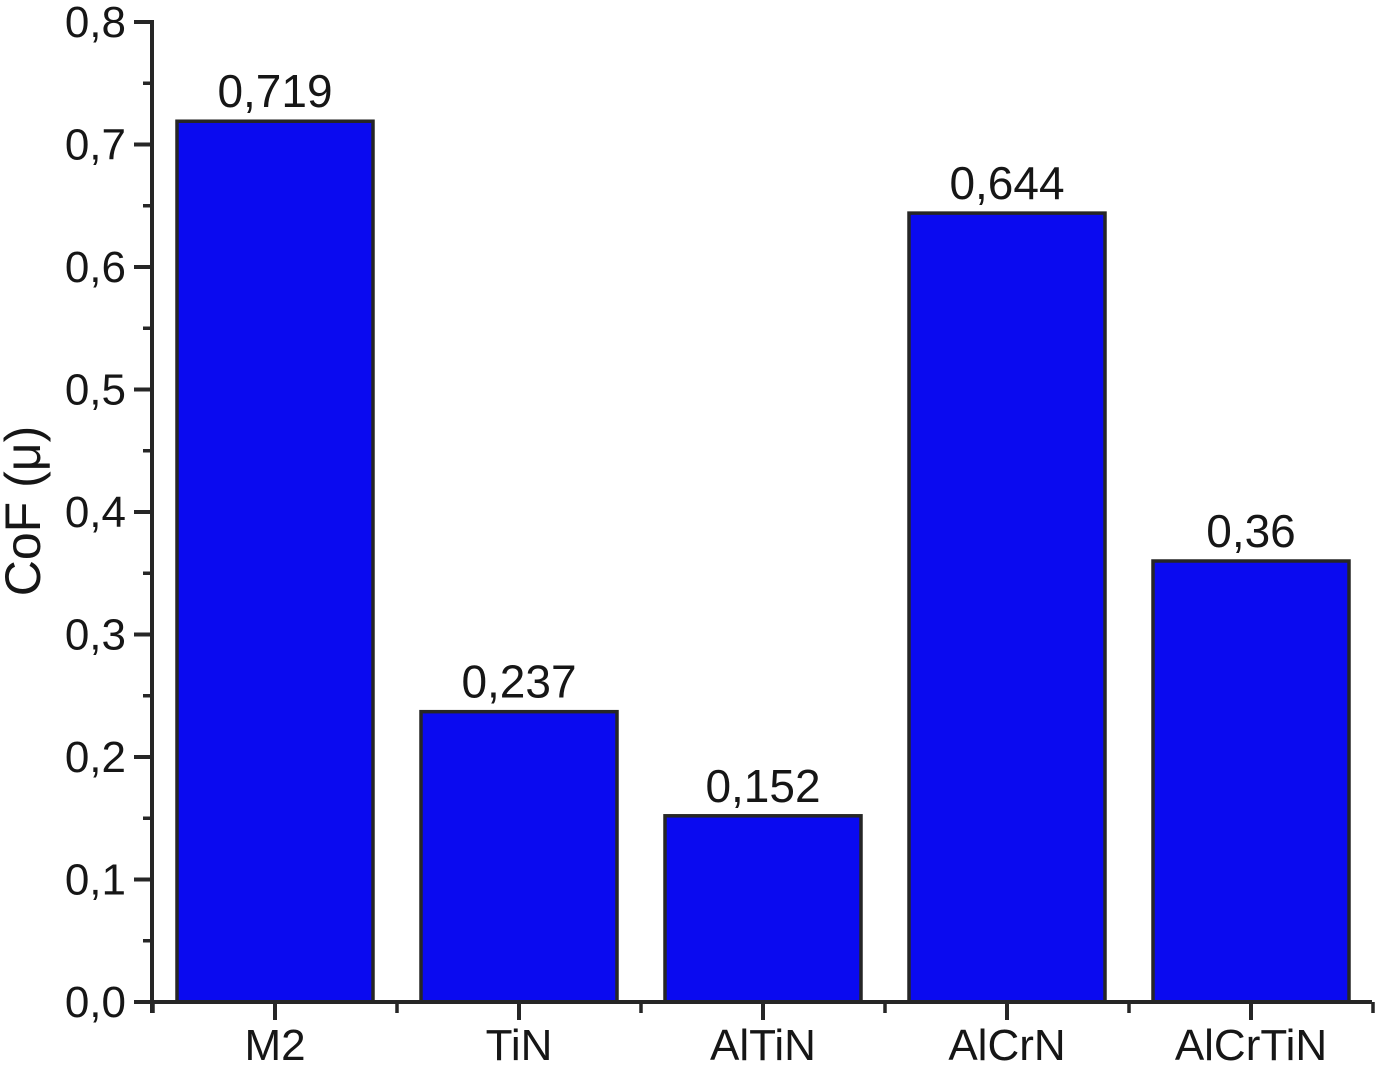 The height and width of the screenshot is (1072, 1378). What do you see at coordinates (1251, 1045) in the screenshot?
I see `x-category-label: AlCrTiN` at bounding box center [1251, 1045].